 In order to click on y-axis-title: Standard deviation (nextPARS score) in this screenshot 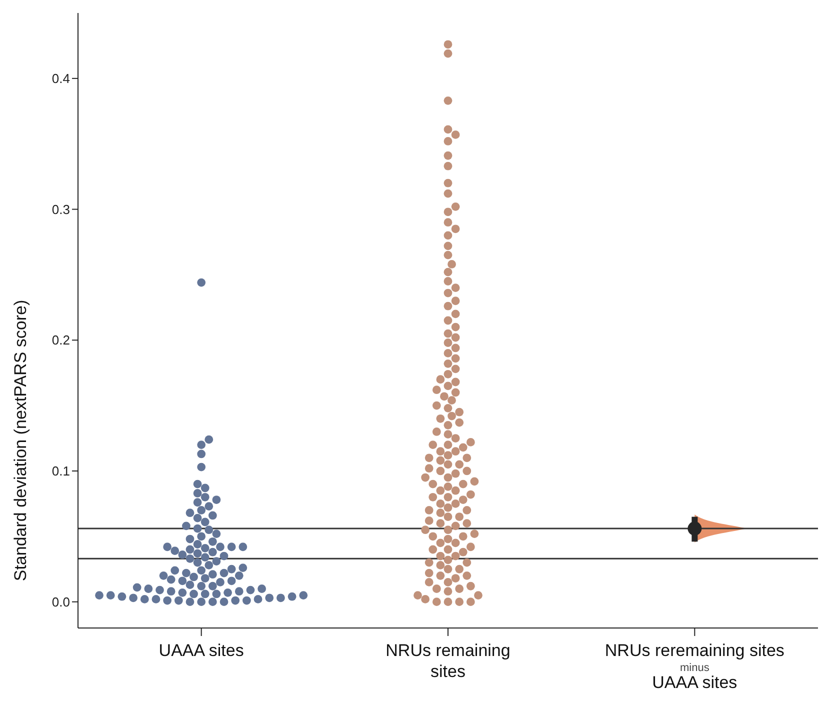, I will do `click(20, 441)`.